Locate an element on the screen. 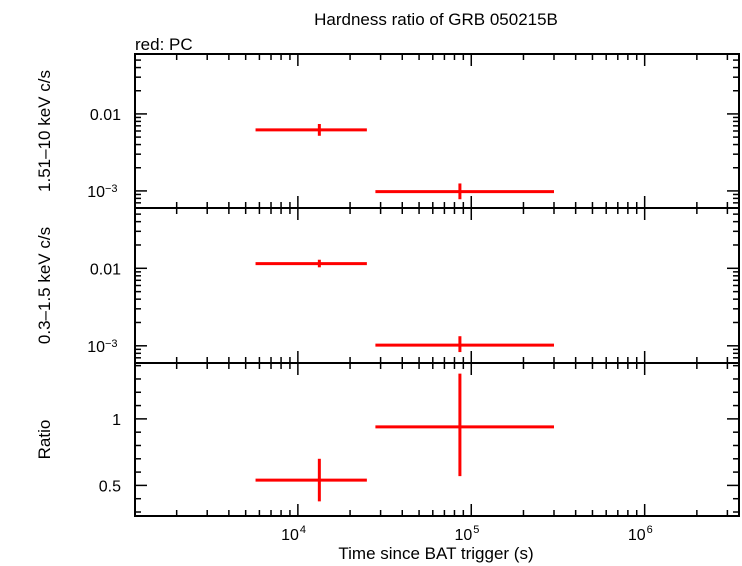 This screenshot has height=566, width=742. chart-subtitle: red: PC is located at coordinates (164, 44).